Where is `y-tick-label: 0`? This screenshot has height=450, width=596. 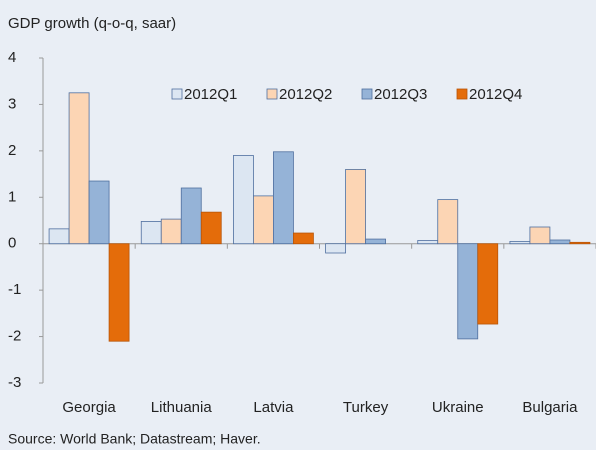 y-tick-label: 0 is located at coordinates (12, 243).